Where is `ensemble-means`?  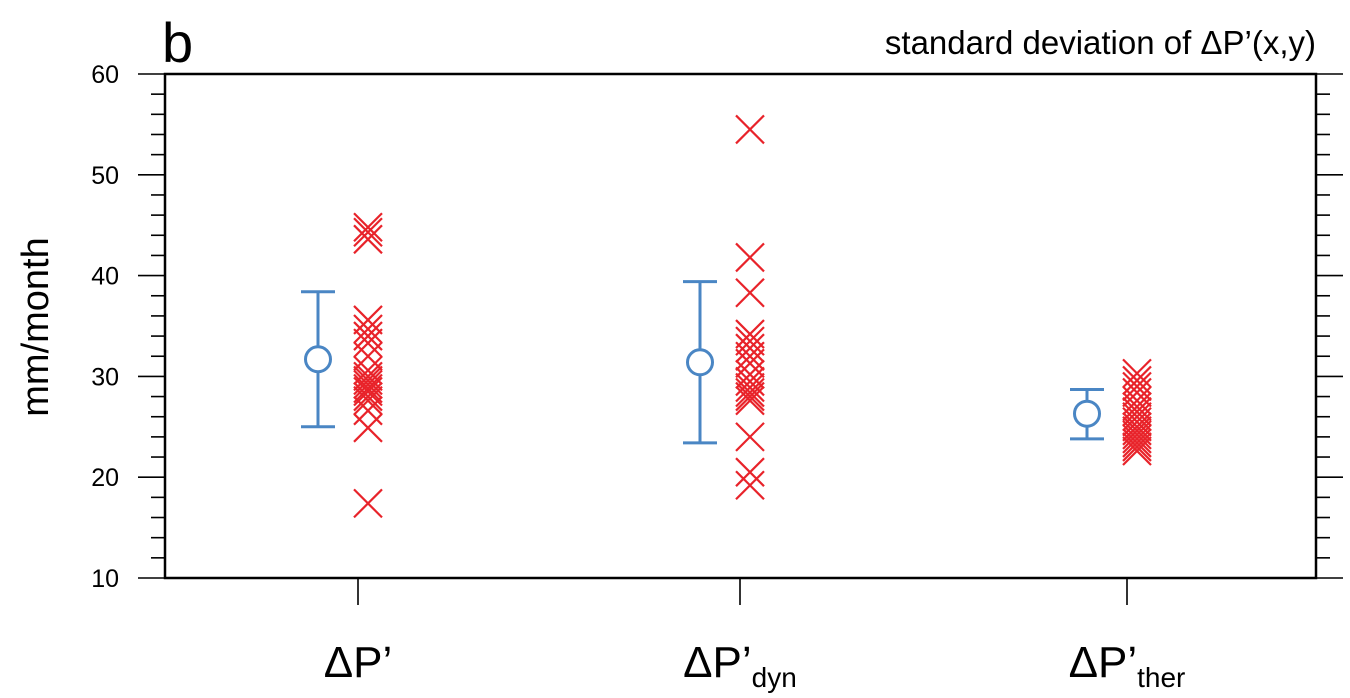 ensemble-means is located at coordinates (702, 362).